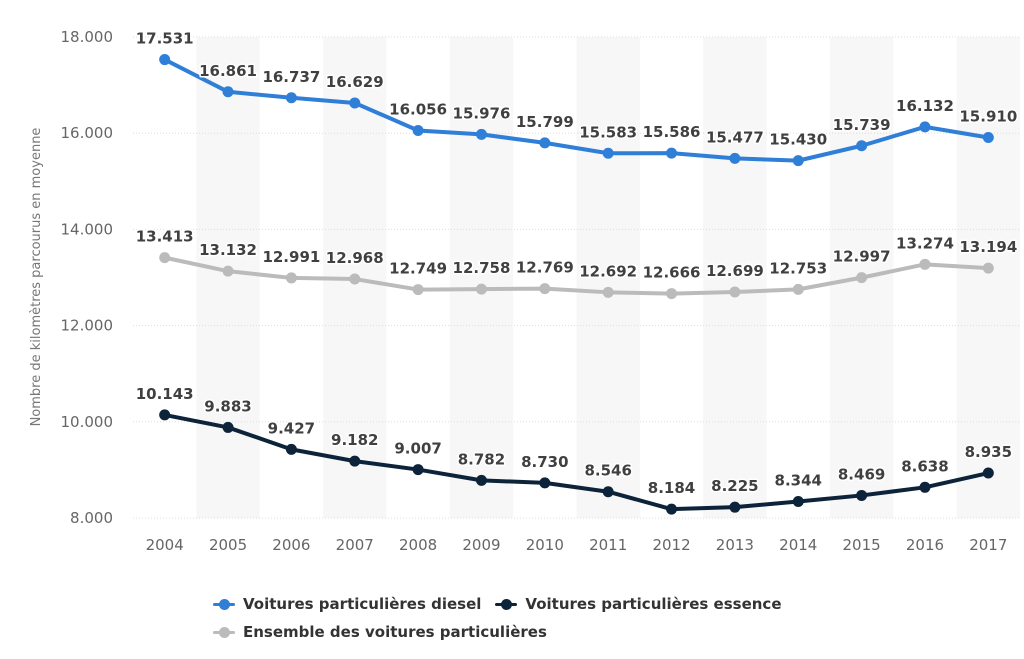  What do you see at coordinates (418, 110) in the screenshot?
I see `data-label: 16.056` at bounding box center [418, 110].